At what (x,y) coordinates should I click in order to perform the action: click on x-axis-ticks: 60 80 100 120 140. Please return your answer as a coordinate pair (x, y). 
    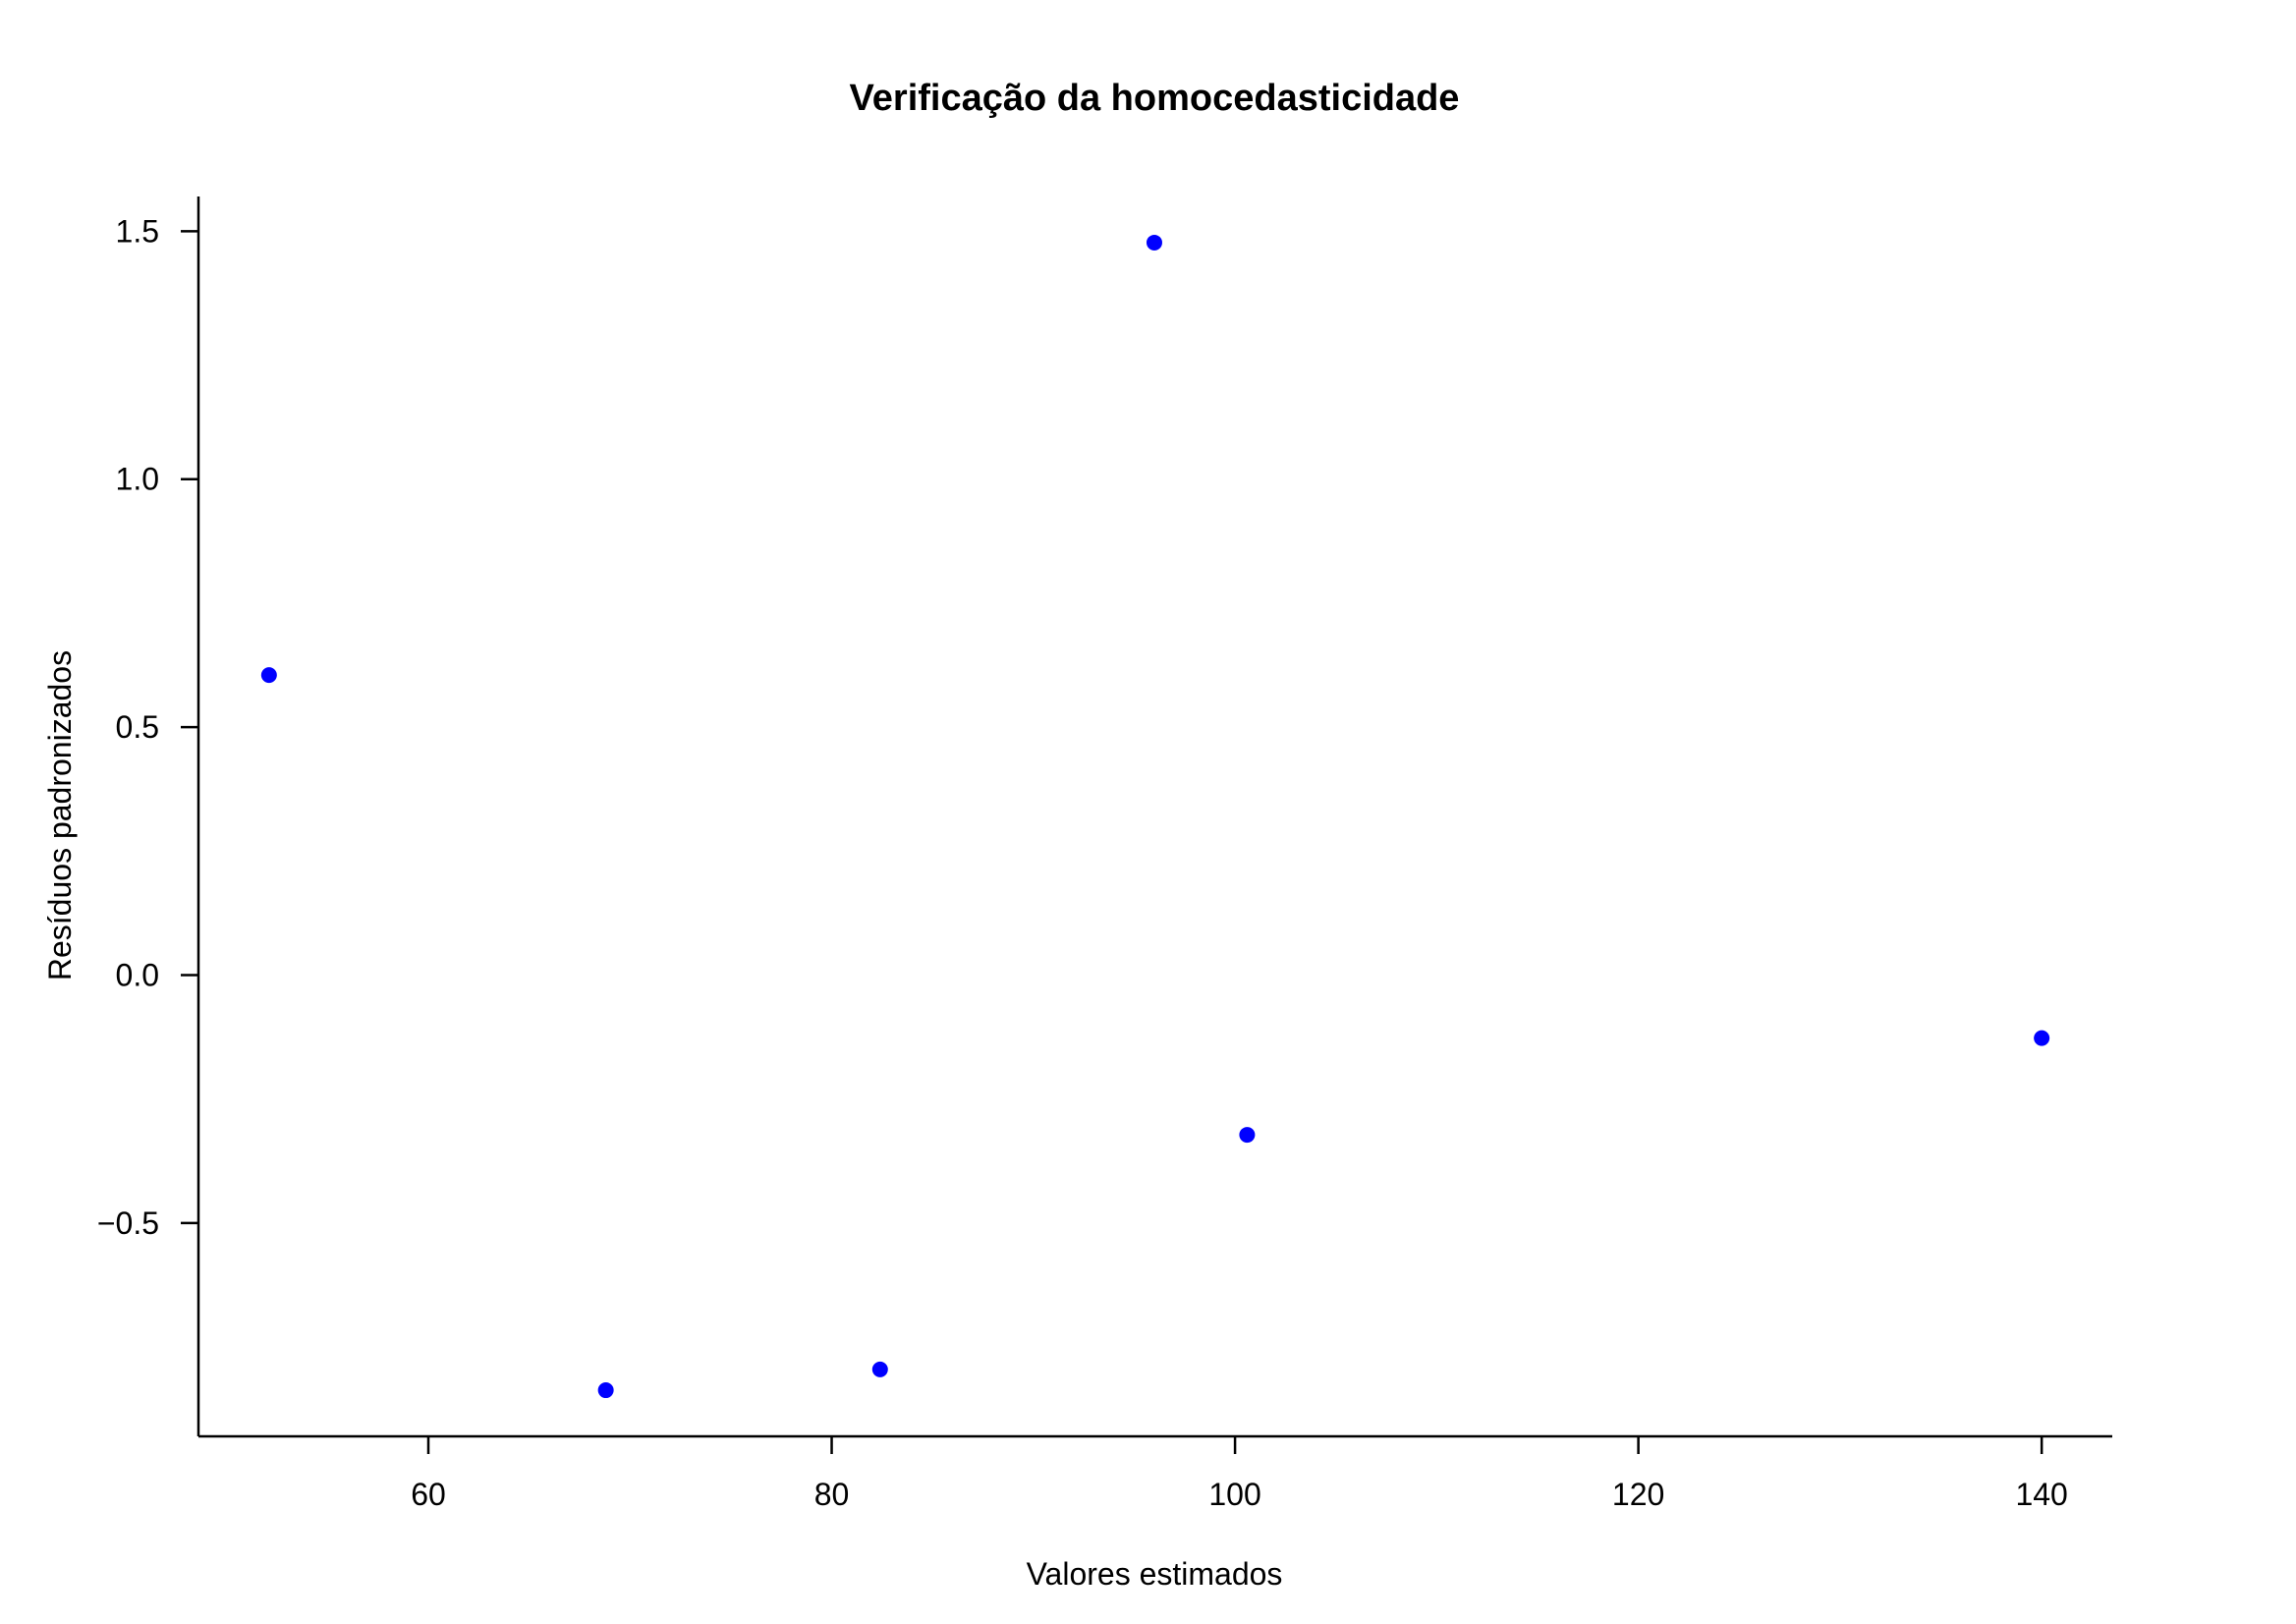
    Looking at the image, I should click on (1239, 1474).